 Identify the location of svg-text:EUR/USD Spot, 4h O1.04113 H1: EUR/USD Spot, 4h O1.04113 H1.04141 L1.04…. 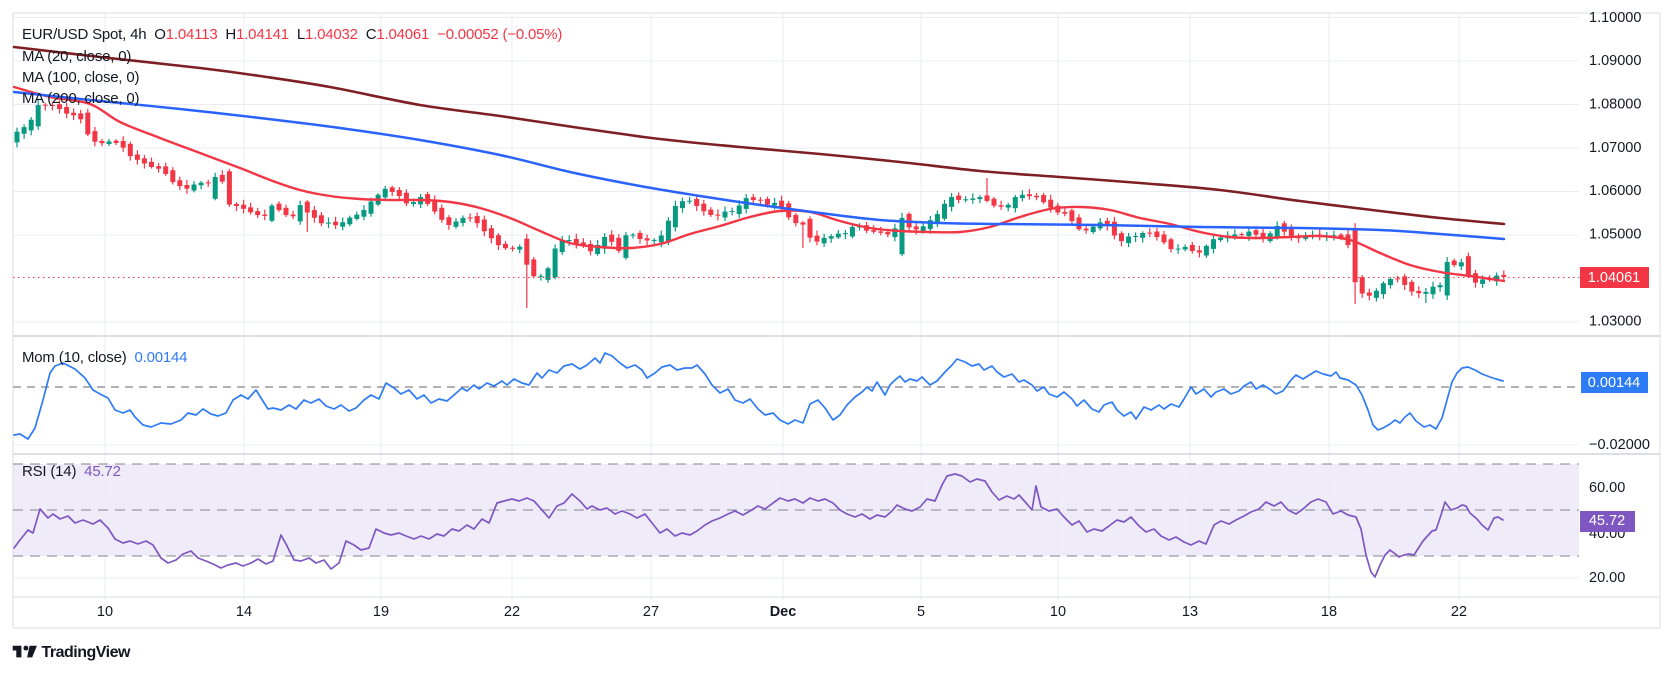
(292, 34).